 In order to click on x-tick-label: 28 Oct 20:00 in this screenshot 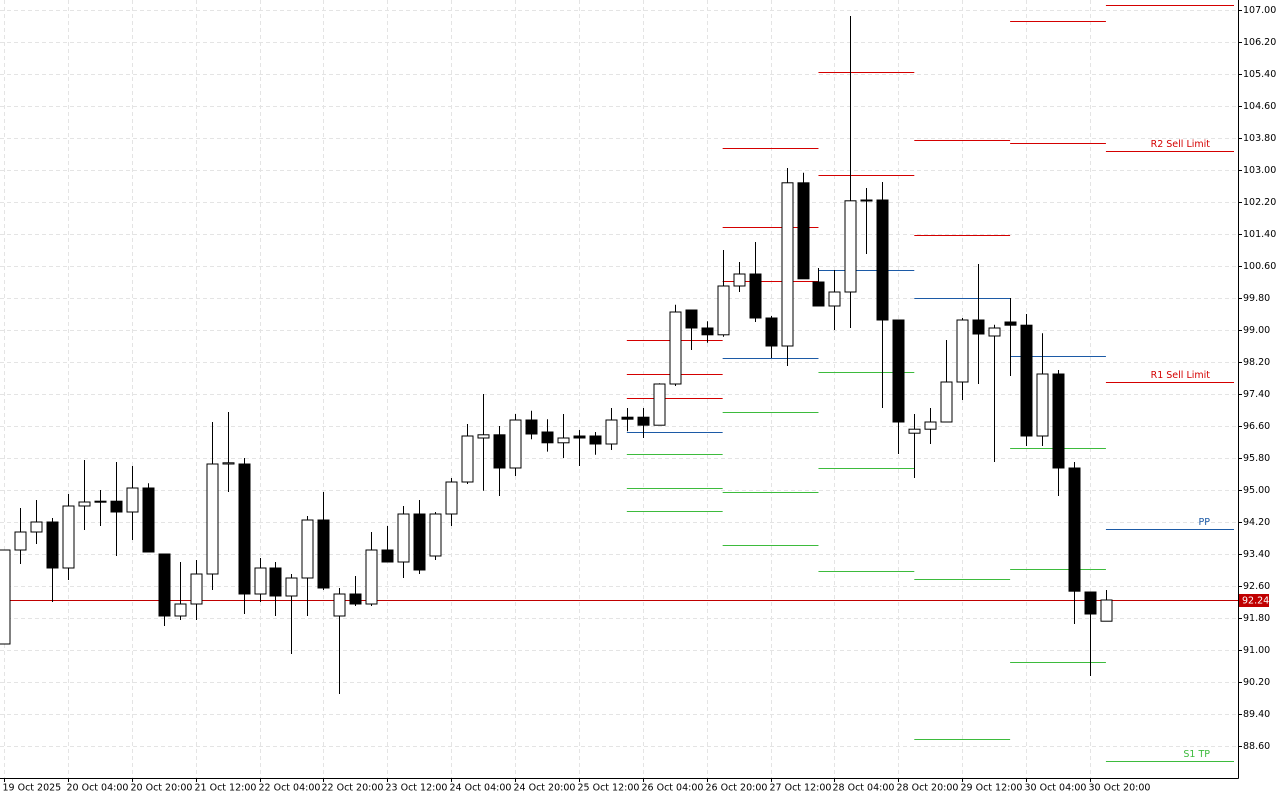, I will do `click(928, 788)`.